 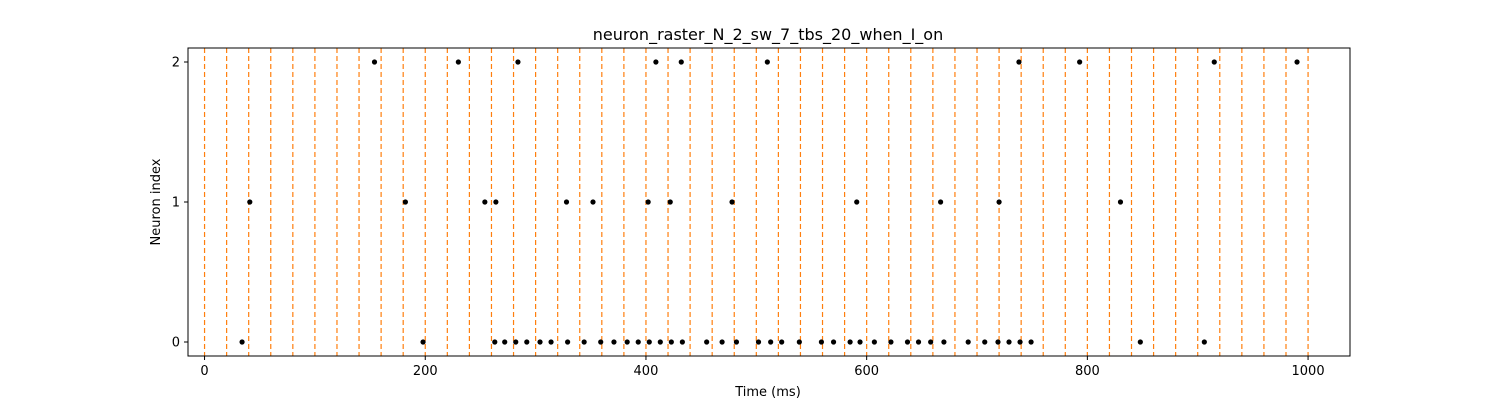 What do you see at coordinates (866, 371) in the screenshot?
I see `x-tick-label: 600` at bounding box center [866, 371].